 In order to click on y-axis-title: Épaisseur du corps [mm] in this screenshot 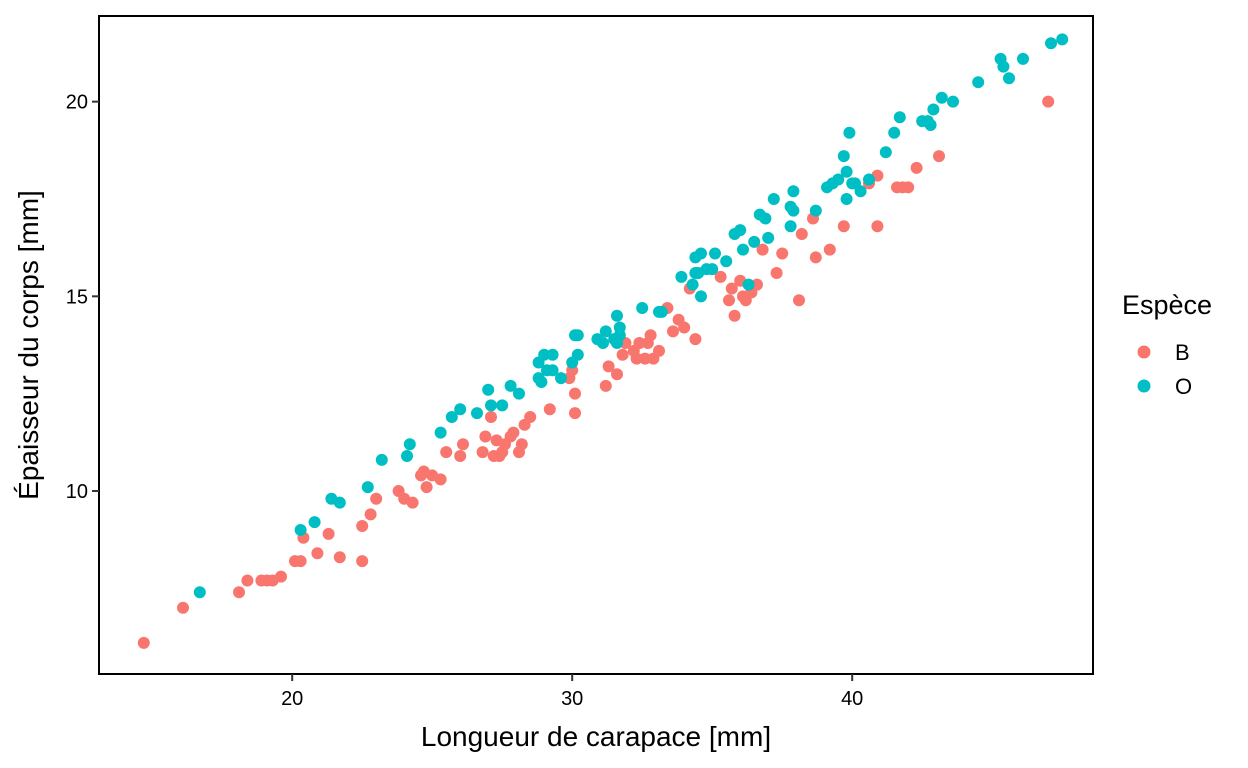, I will do `click(28, 345)`.